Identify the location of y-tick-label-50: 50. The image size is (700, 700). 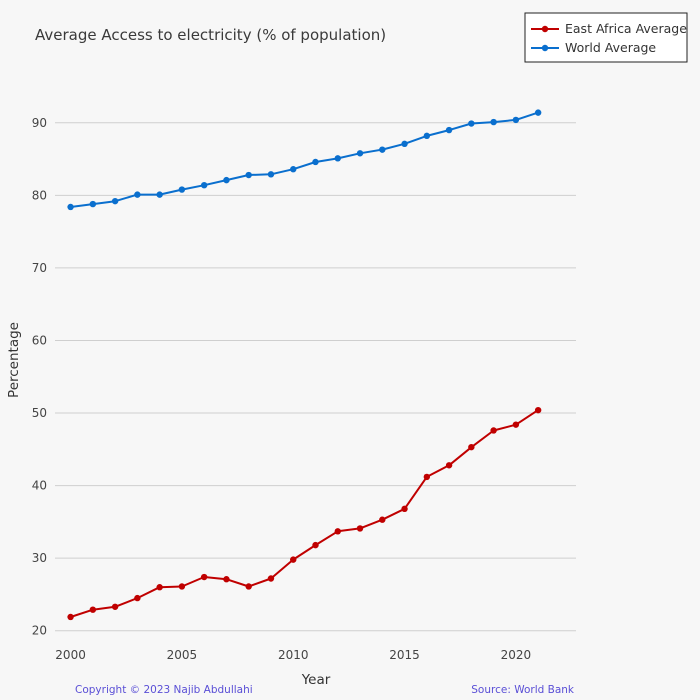
(39, 413).